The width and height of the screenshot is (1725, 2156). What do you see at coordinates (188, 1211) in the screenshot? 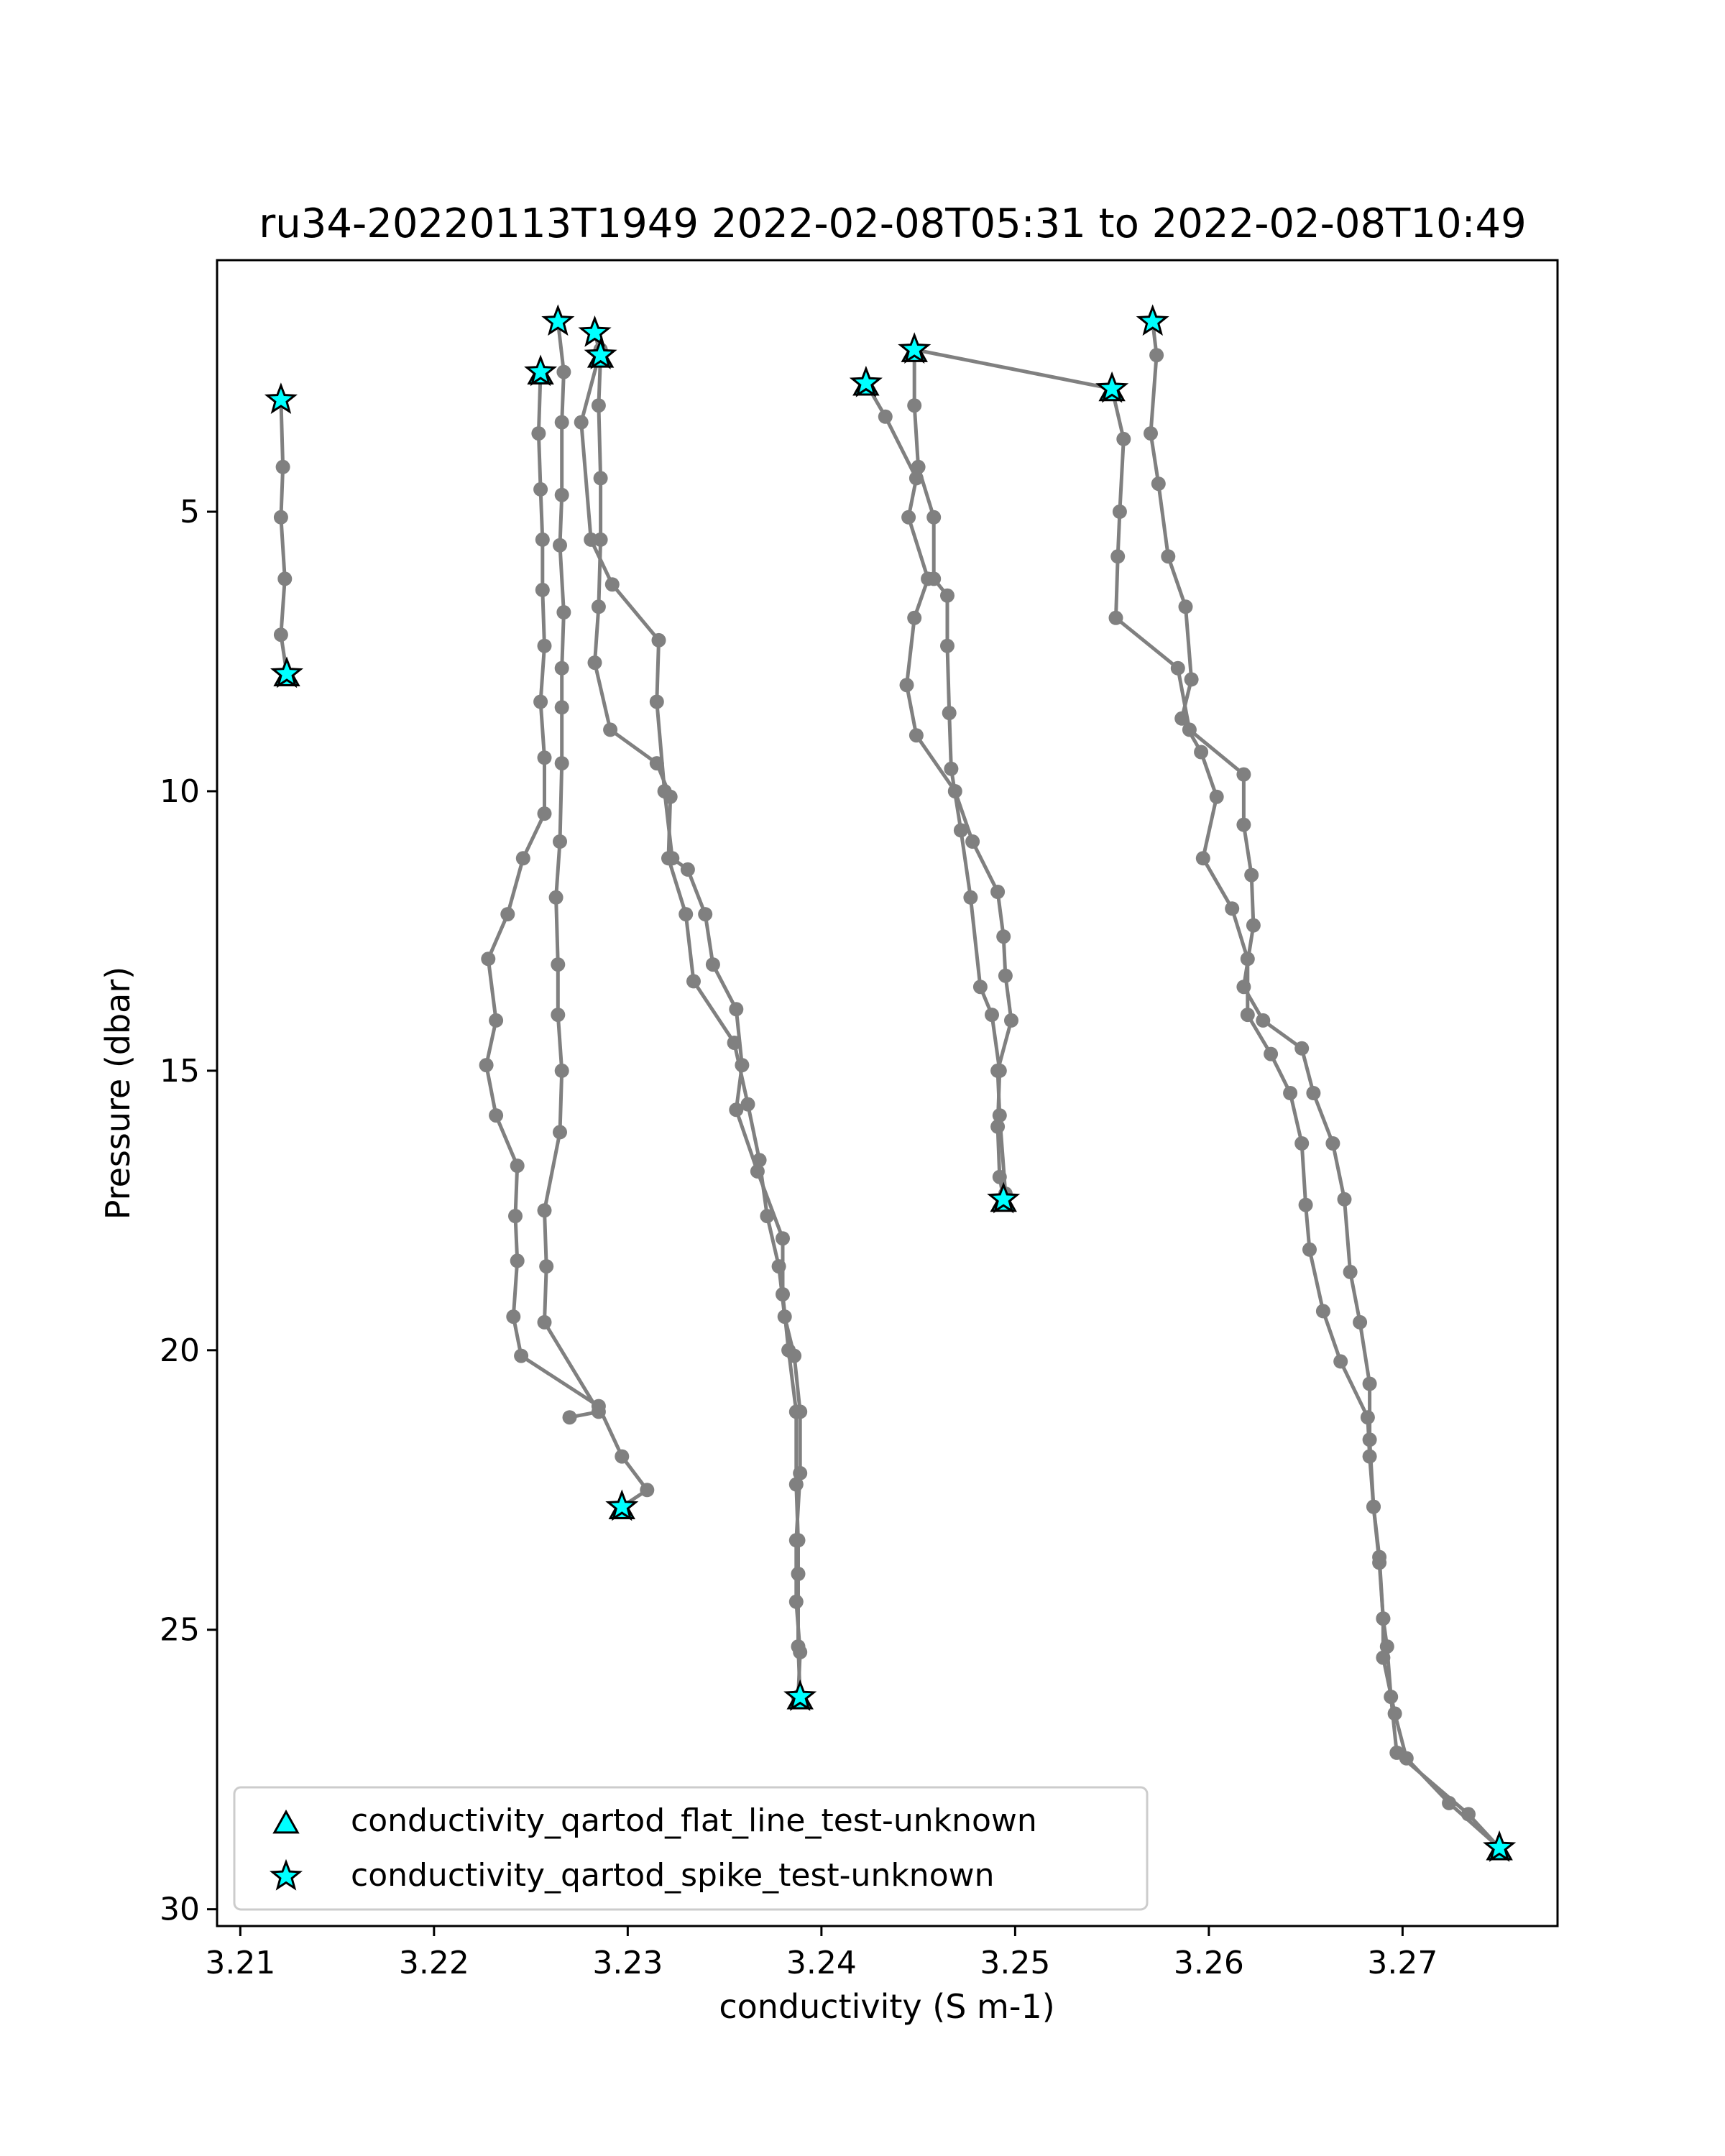
I see `y-axis: 5 10 15 20 25 30` at bounding box center [188, 1211].